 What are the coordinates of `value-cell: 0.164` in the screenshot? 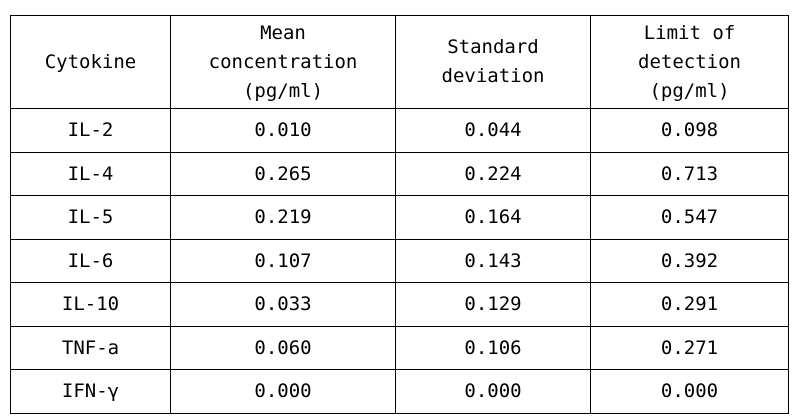 It's located at (493, 217).